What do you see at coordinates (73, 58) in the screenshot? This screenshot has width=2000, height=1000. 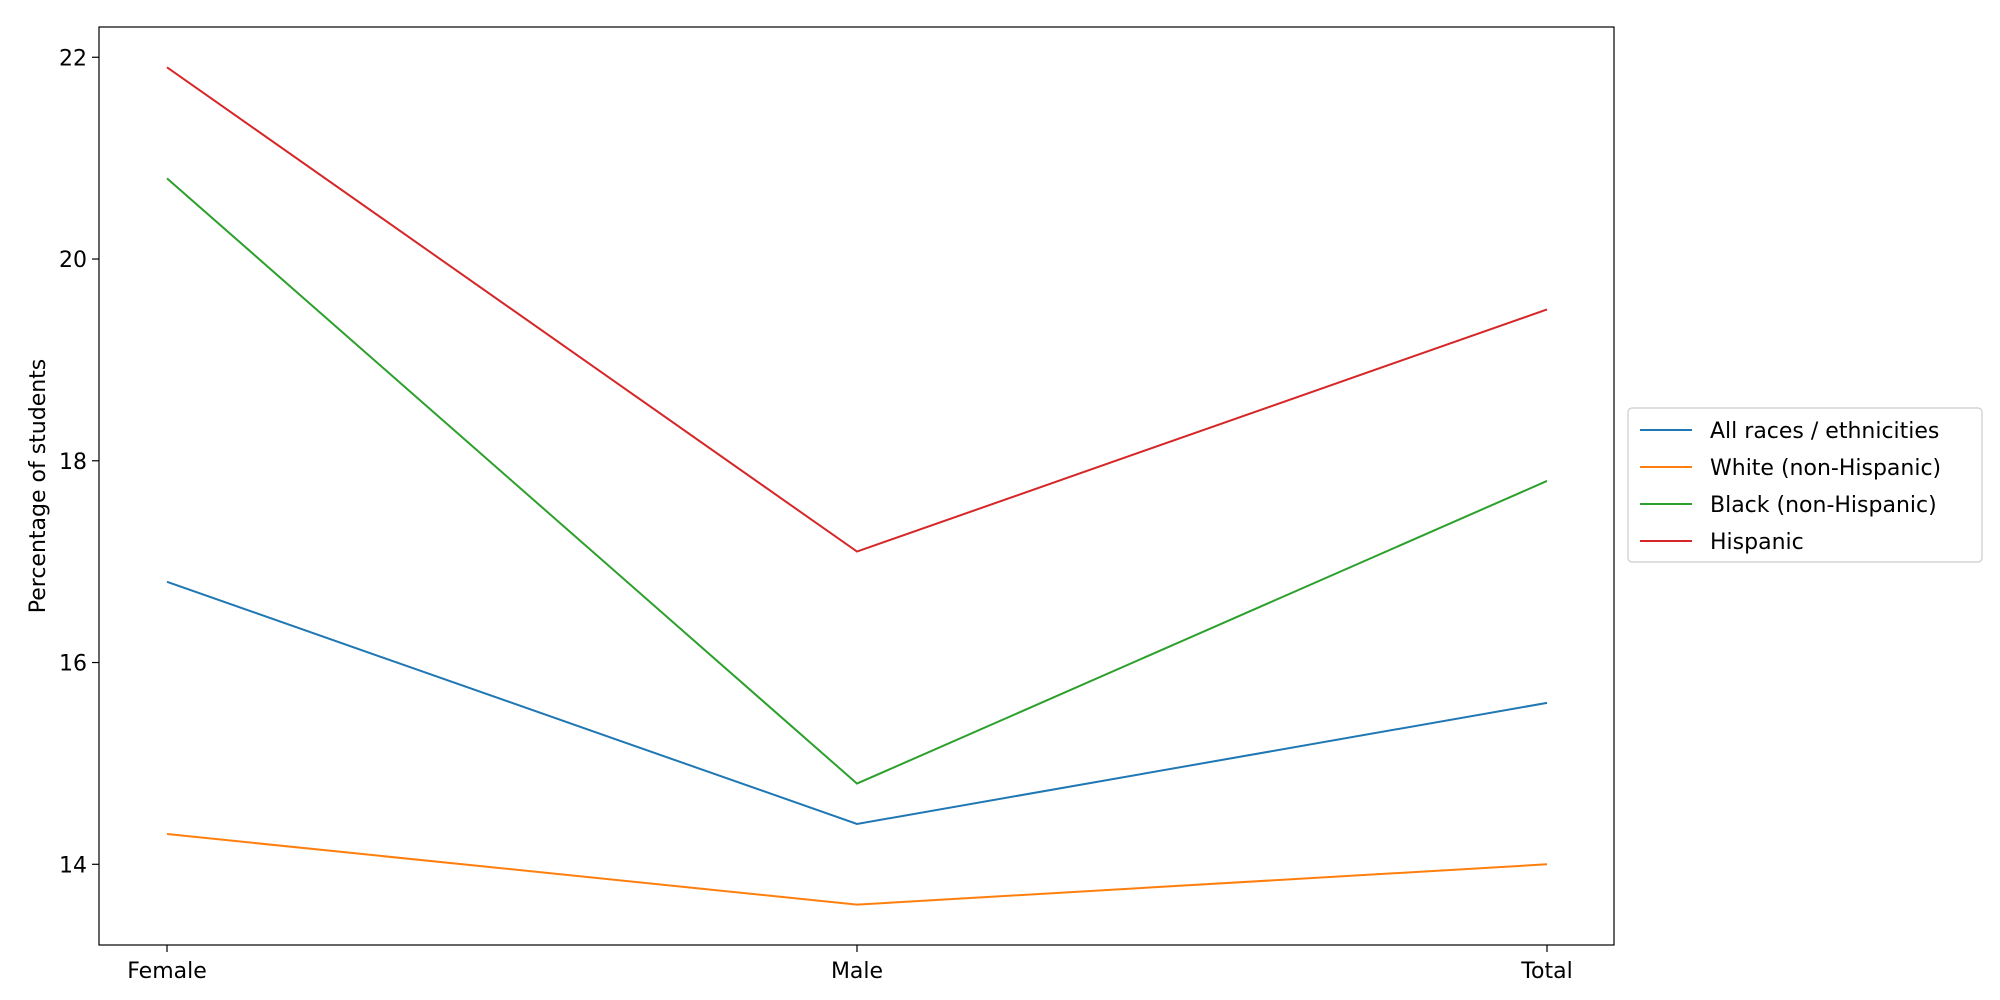 I see `y-tick-label: 22` at bounding box center [73, 58].